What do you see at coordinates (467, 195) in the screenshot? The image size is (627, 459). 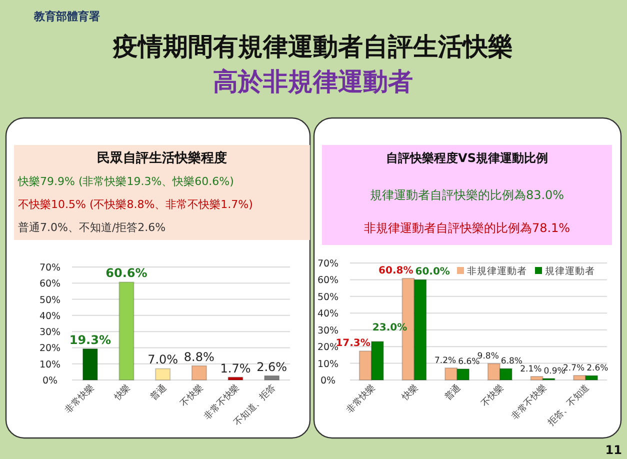 I see `text: 規律運動者自評快樂的比例為83.0%` at bounding box center [467, 195].